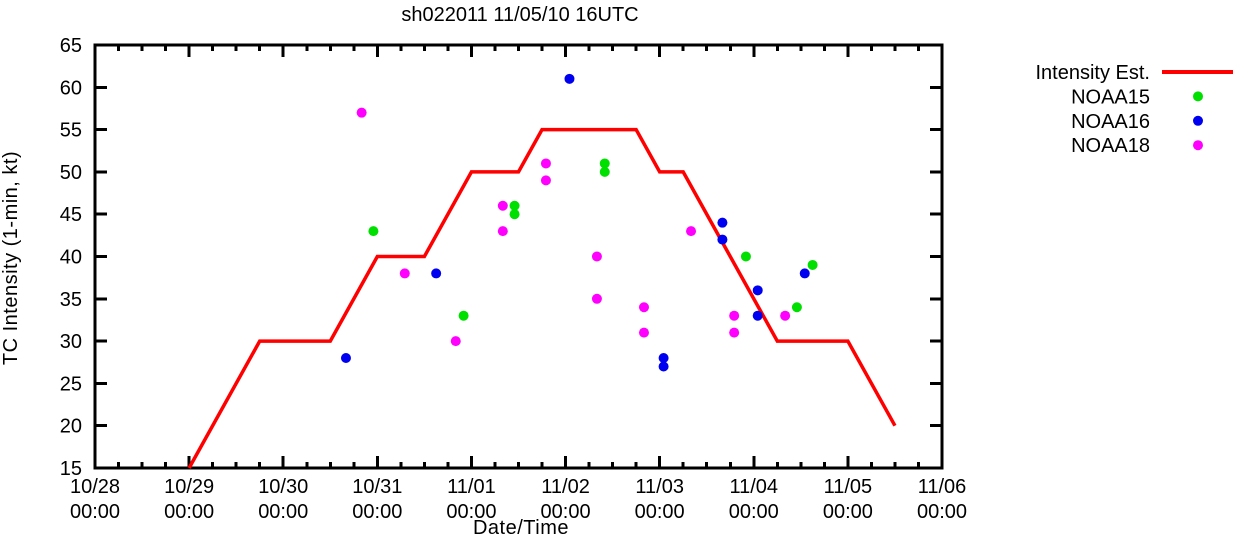  What do you see at coordinates (71, 131) in the screenshot?
I see `y-tick-label: 55` at bounding box center [71, 131].